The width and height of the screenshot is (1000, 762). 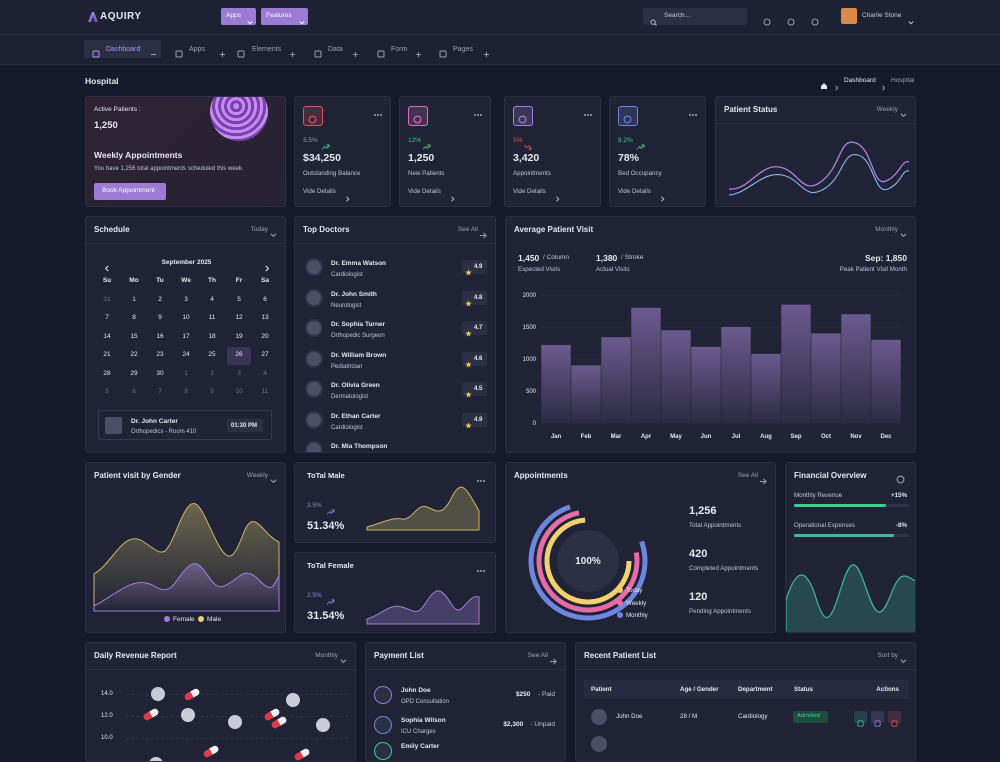 I want to click on calendar-day: 25, so click(x=212, y=354).